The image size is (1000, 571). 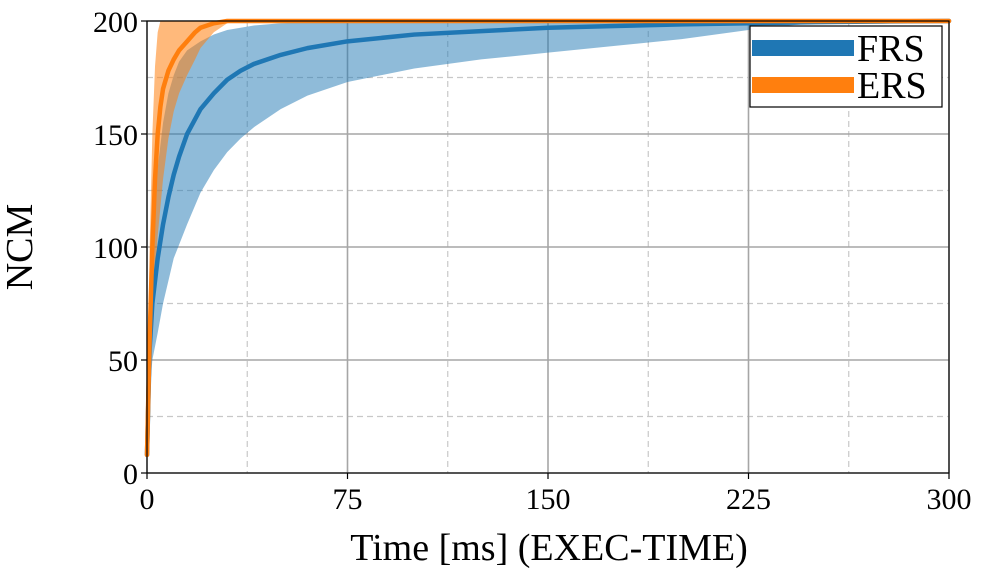 I want to click on x-tick-label: 150, so click(x=548, y=499).